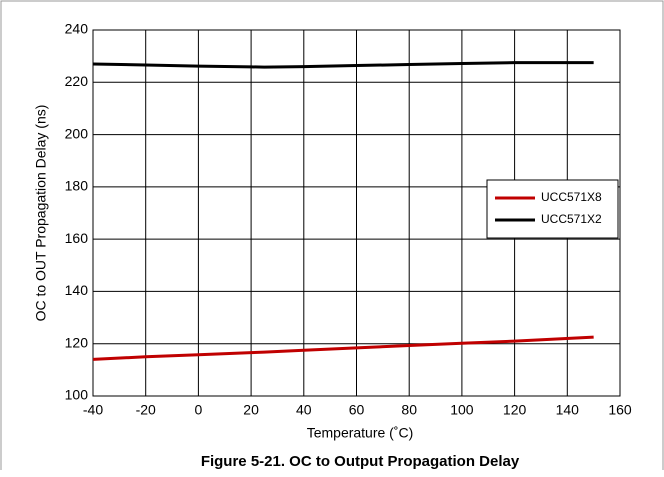 This screenshot has width=664, height=477. I want to click on x-axis-label: Temperature (˚C), so click(360, 433).